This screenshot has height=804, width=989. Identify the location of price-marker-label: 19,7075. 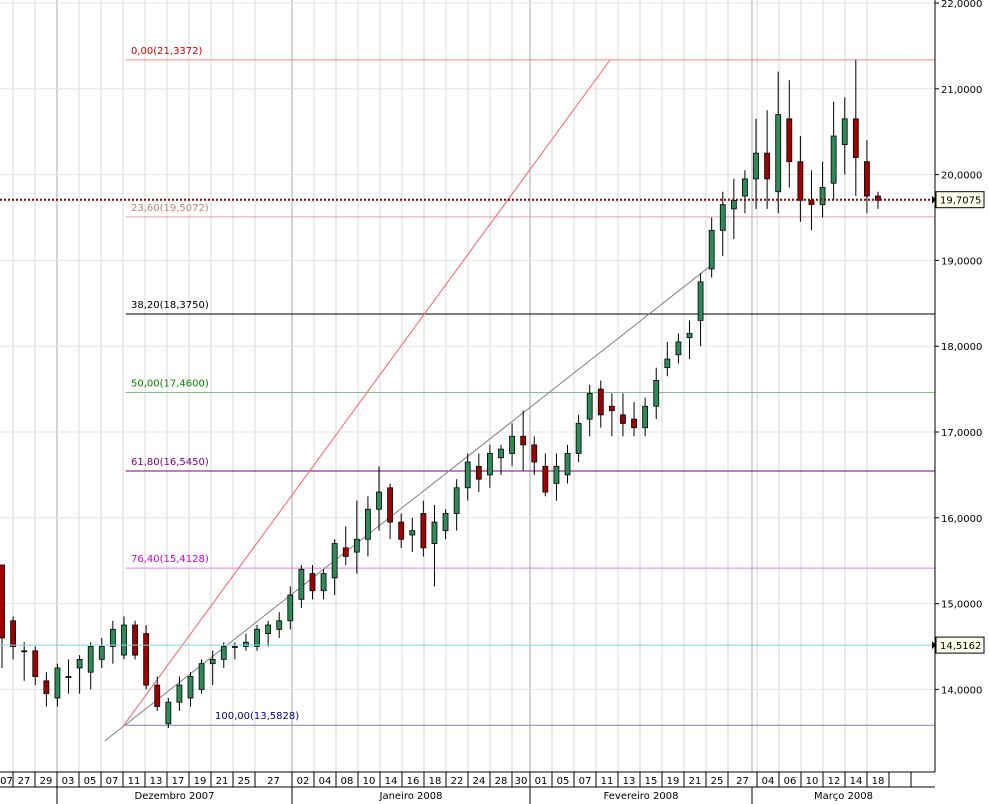
(960, 201).